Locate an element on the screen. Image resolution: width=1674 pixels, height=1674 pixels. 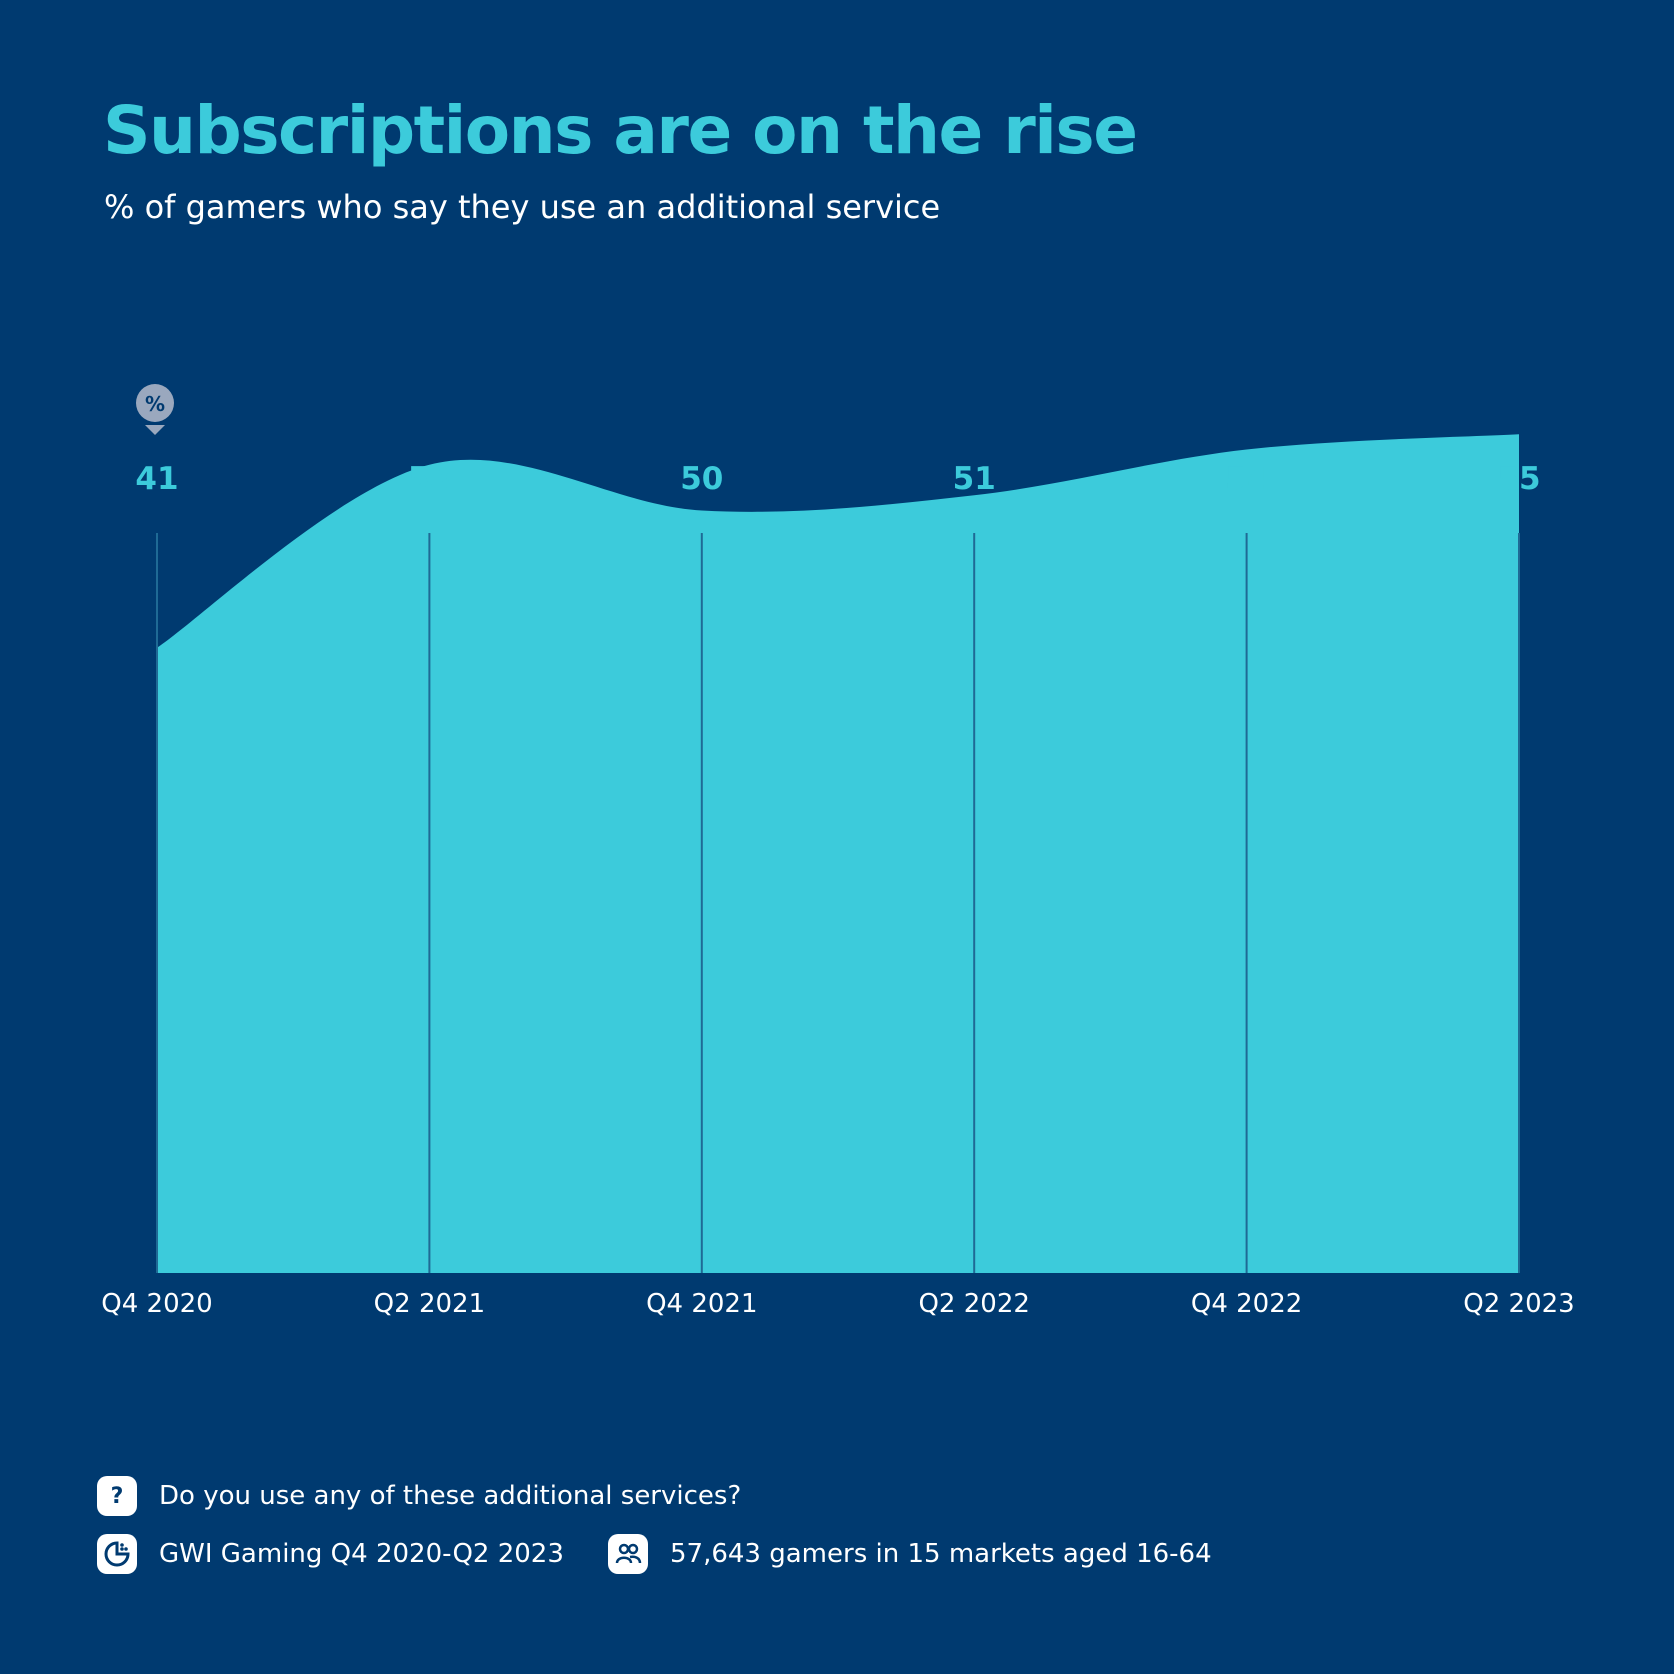
source-chart-icon is located at coordinates (117, 1554).